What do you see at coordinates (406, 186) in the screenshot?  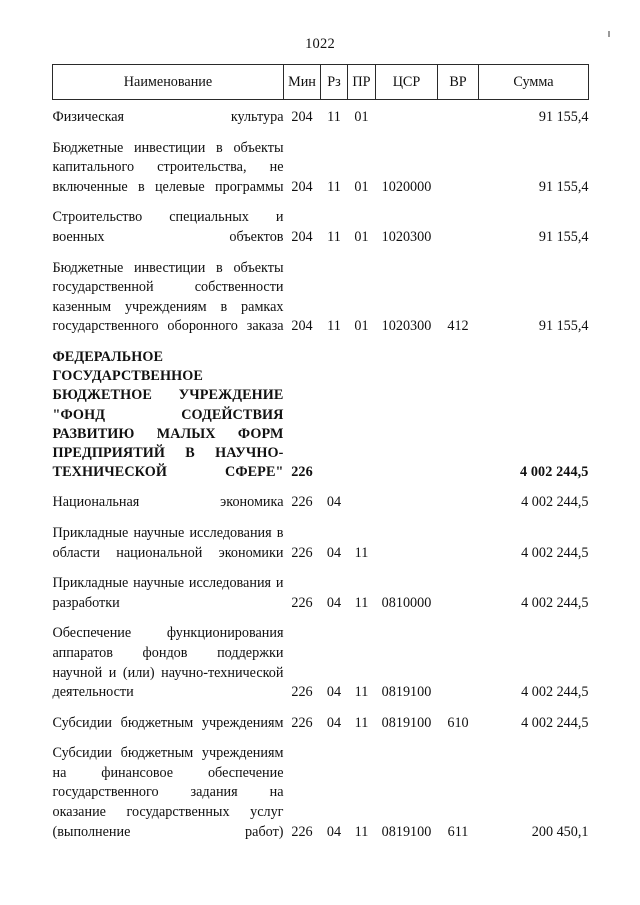 I see `cell-csr: 1020000` at bounding box center [406, 186].